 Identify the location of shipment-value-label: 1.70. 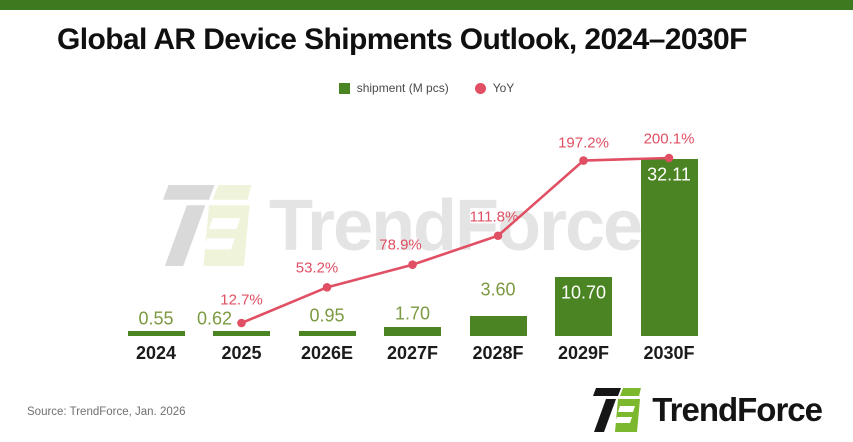
(412, 313).